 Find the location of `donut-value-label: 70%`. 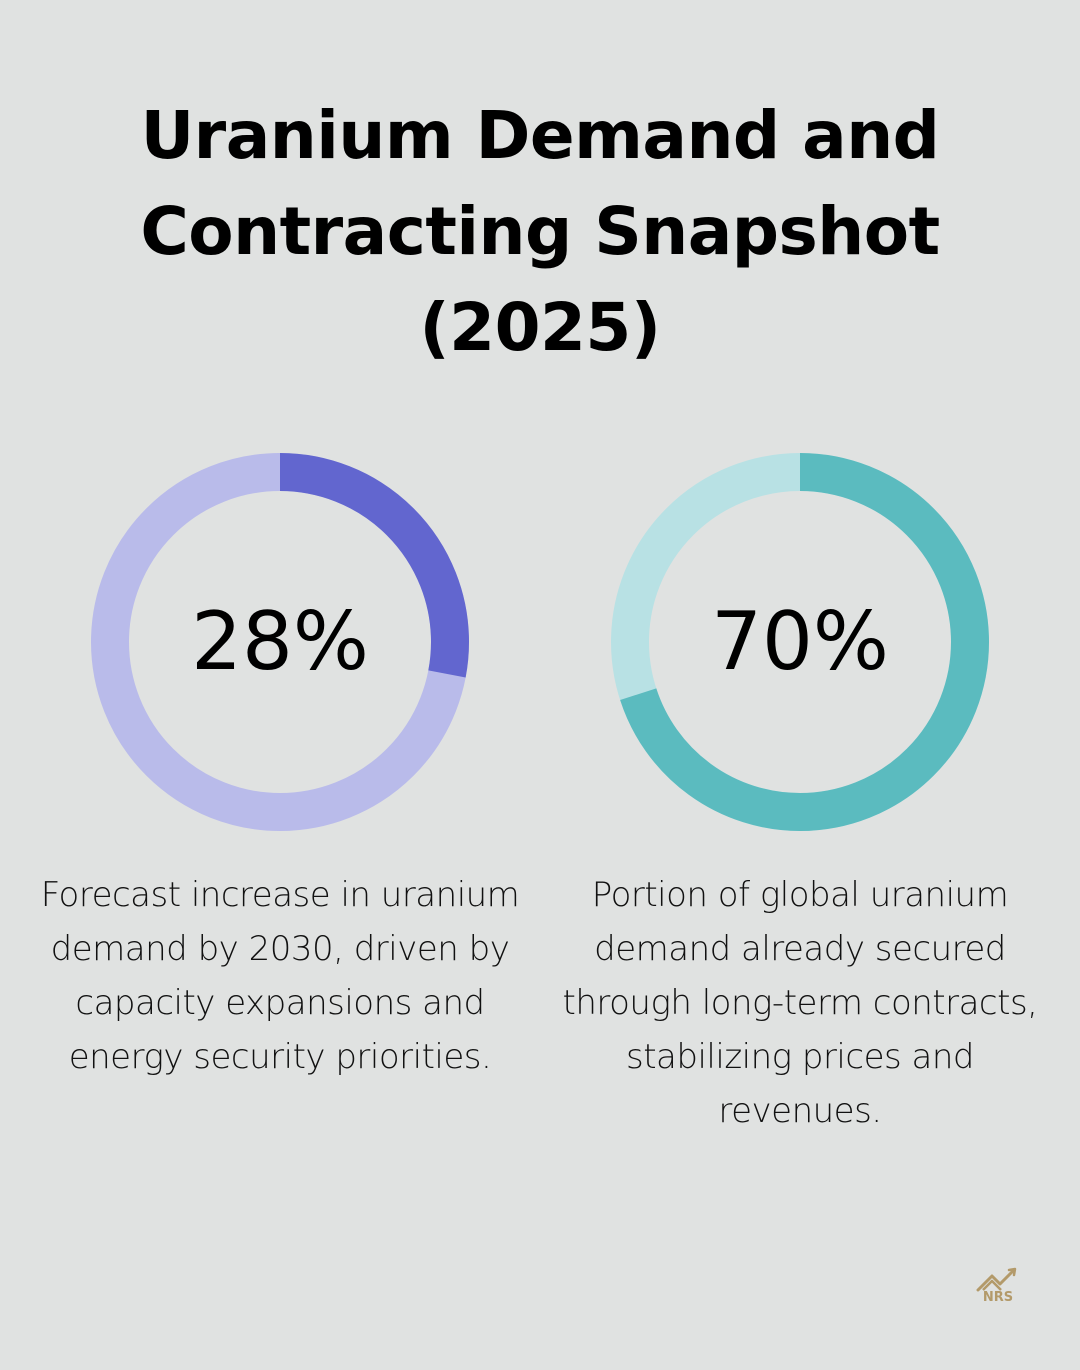

donut-value-label: 70% is located at coordinates (800, 641).